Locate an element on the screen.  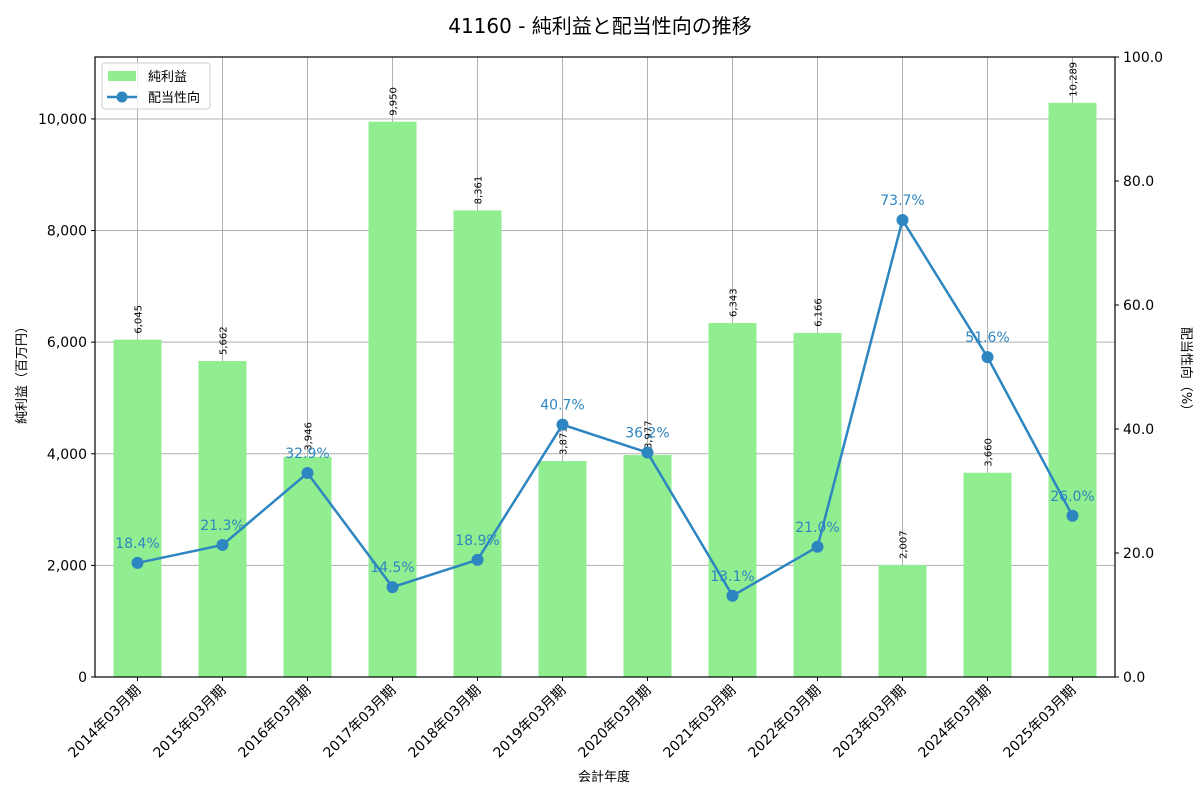
left-tick-label: 4,000 is located at coordinates (67, 455).